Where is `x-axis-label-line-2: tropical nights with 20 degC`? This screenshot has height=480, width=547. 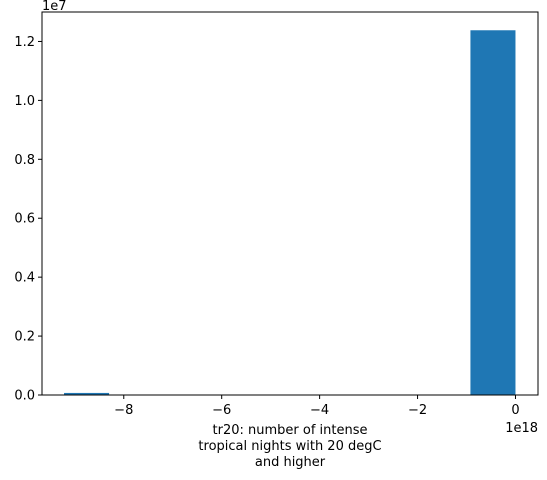 x-axis-label-line-2: tropical nights with 20 degC is located at coordinates (289, 446).